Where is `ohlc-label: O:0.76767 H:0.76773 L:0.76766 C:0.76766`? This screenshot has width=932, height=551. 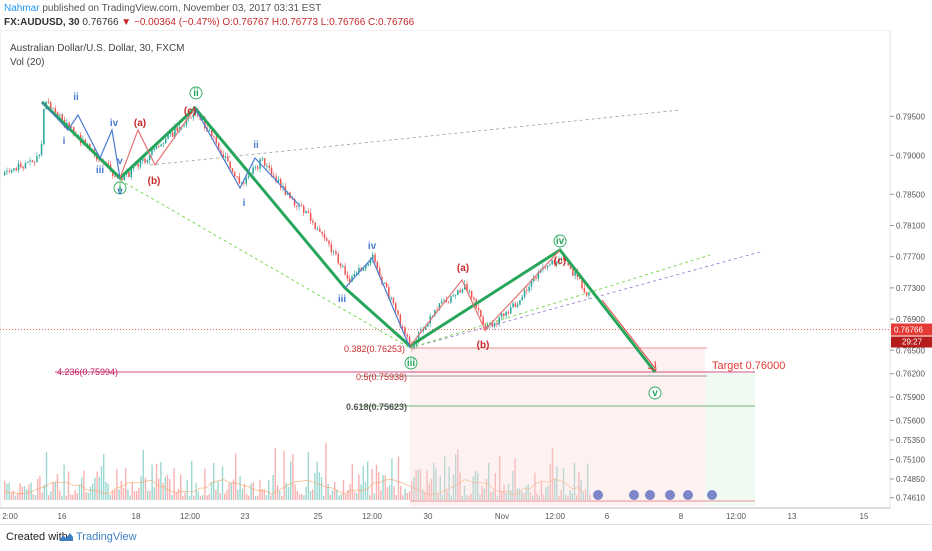 ohlc-label: O:0.76767 H:0.76773 L:0.76766 C:0.76766 is located at coordinates (318, 22).